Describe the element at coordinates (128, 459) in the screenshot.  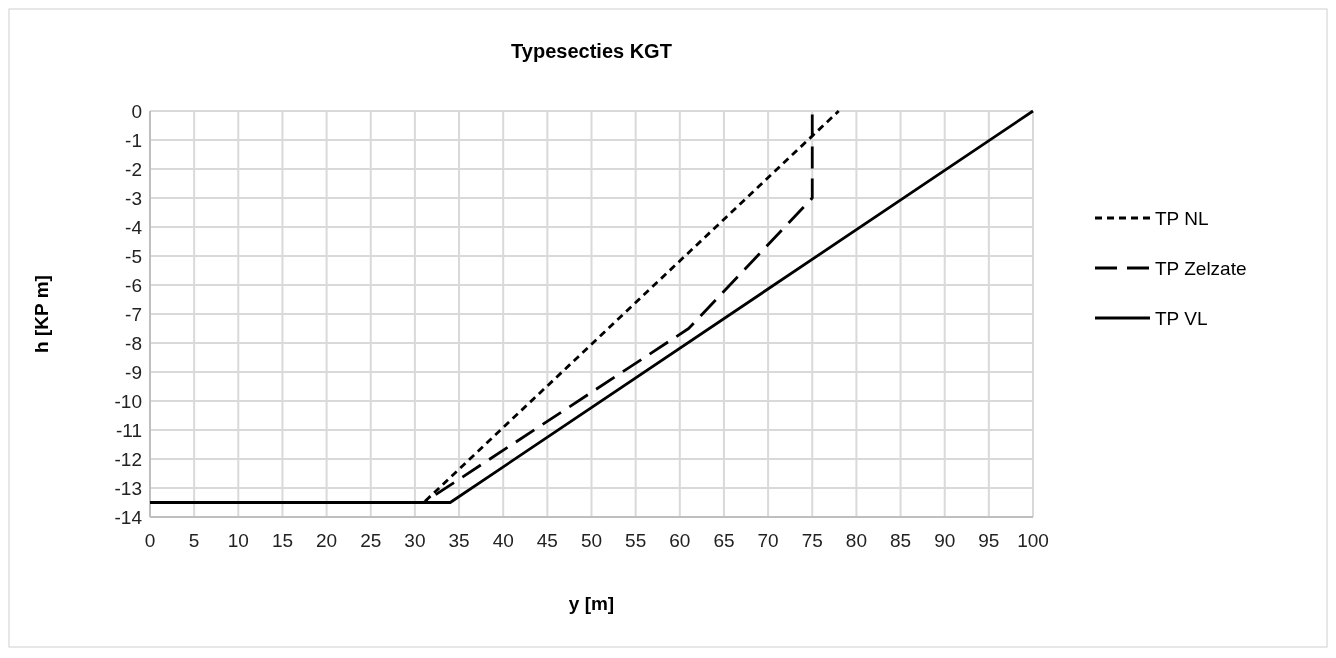
I see `y-tick-label: -12` at that location.